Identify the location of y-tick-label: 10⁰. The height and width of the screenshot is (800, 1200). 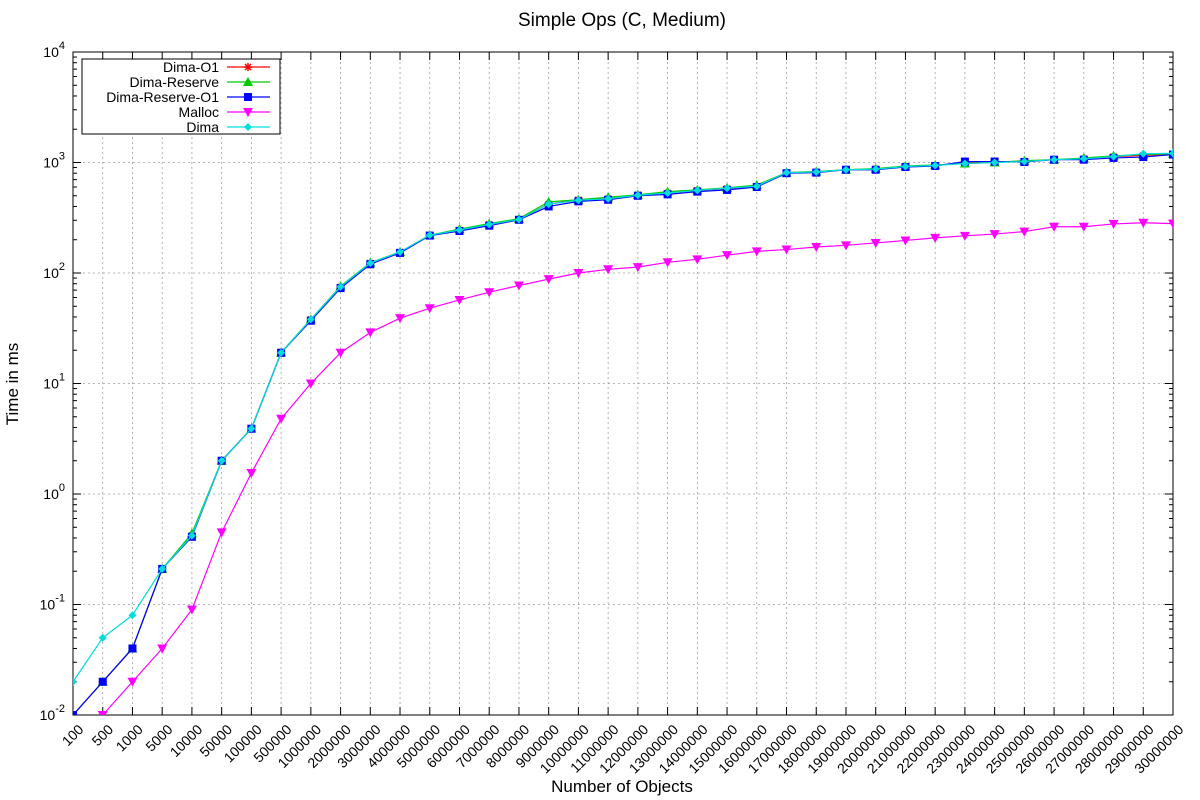
(54, 492).